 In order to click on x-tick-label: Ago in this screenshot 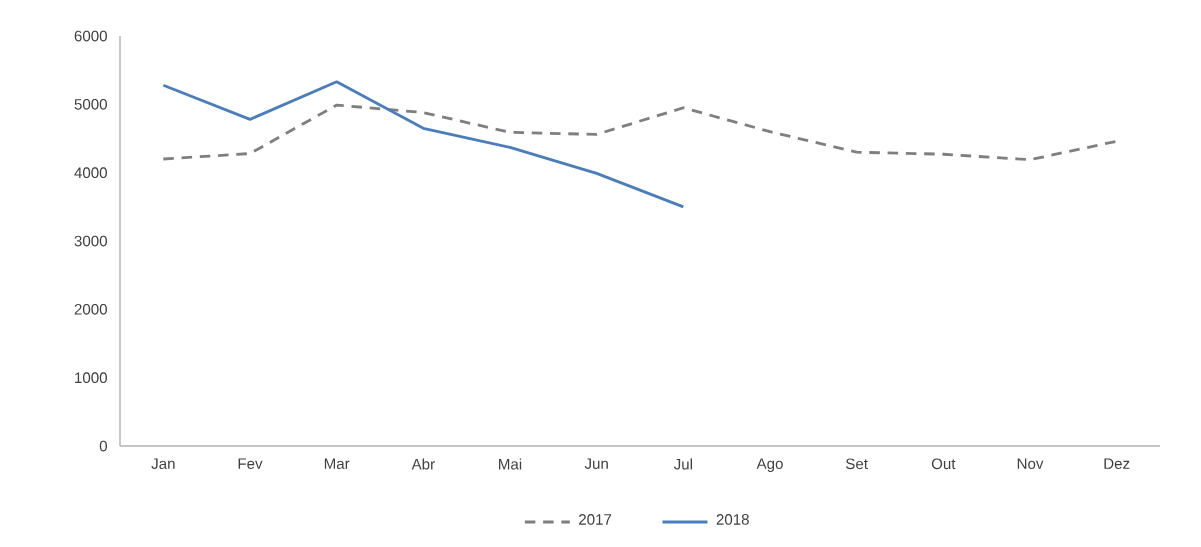, I will do `click(769, 465)`.